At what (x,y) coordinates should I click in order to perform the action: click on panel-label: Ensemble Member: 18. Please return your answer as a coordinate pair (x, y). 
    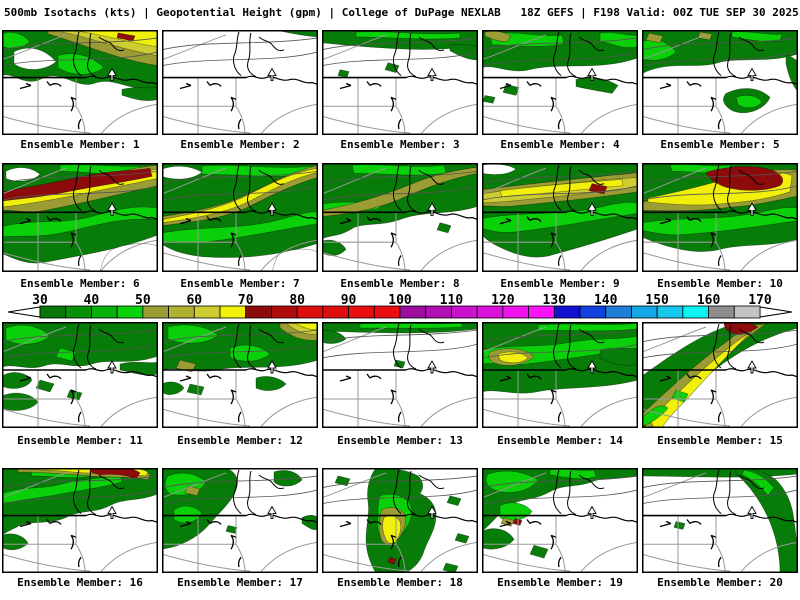
    Looking at the image, I should click on (400, 582).